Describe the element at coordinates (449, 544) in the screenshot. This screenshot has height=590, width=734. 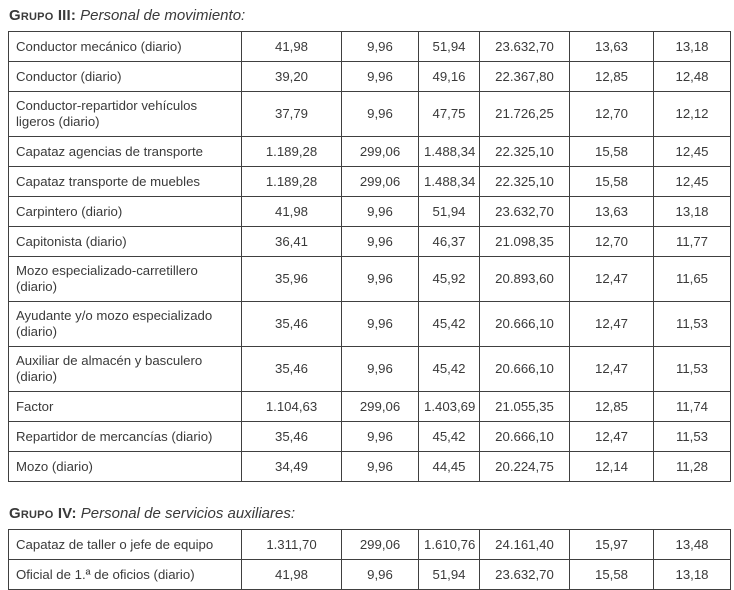
I see `value-cell: 1.610,76` at that location.